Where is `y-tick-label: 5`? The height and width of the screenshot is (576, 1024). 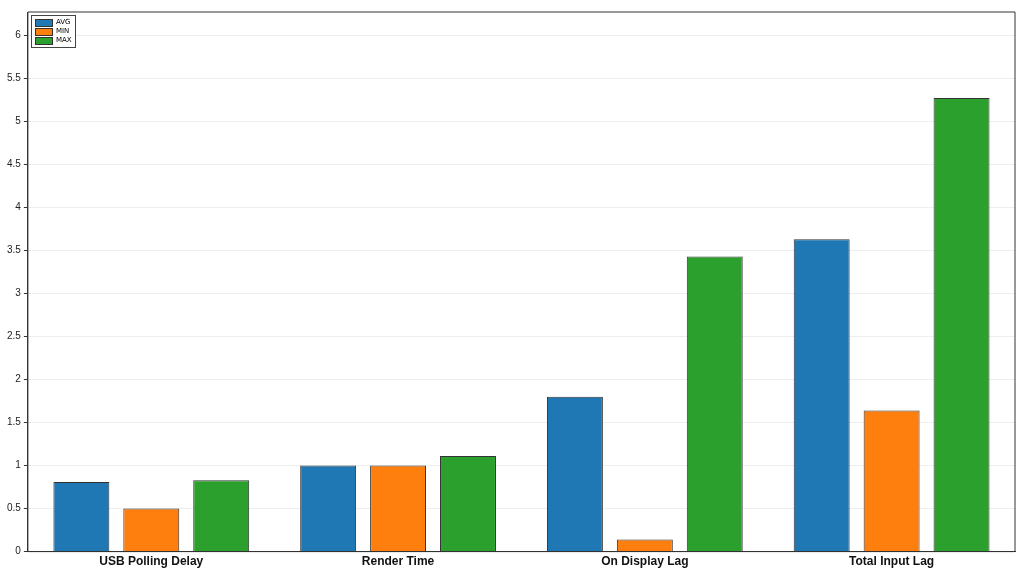 y-tick-label: 5 is located at coordinates (18, 121).